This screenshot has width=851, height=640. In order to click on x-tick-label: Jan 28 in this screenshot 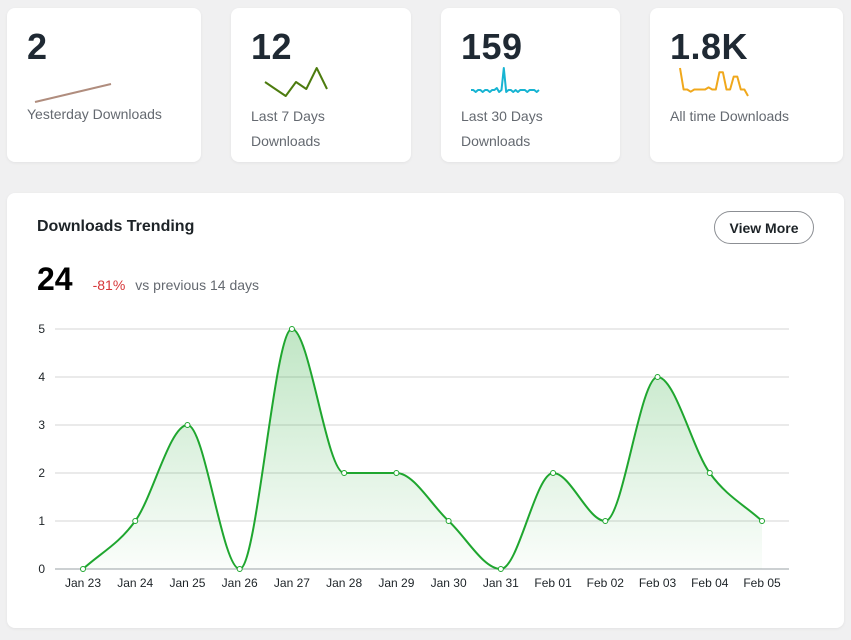, I will do `click(344, 583)`.